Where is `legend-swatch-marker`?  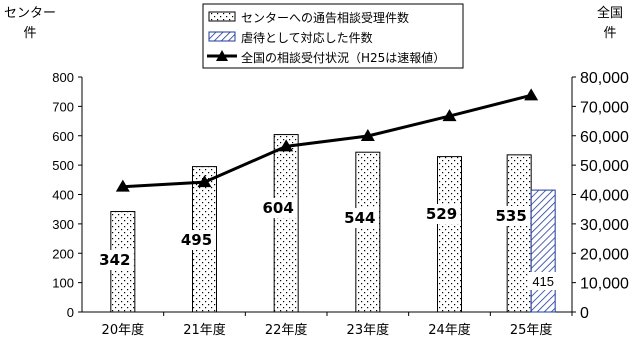
legend-swatch-marker is located at coordinates (222, 55).